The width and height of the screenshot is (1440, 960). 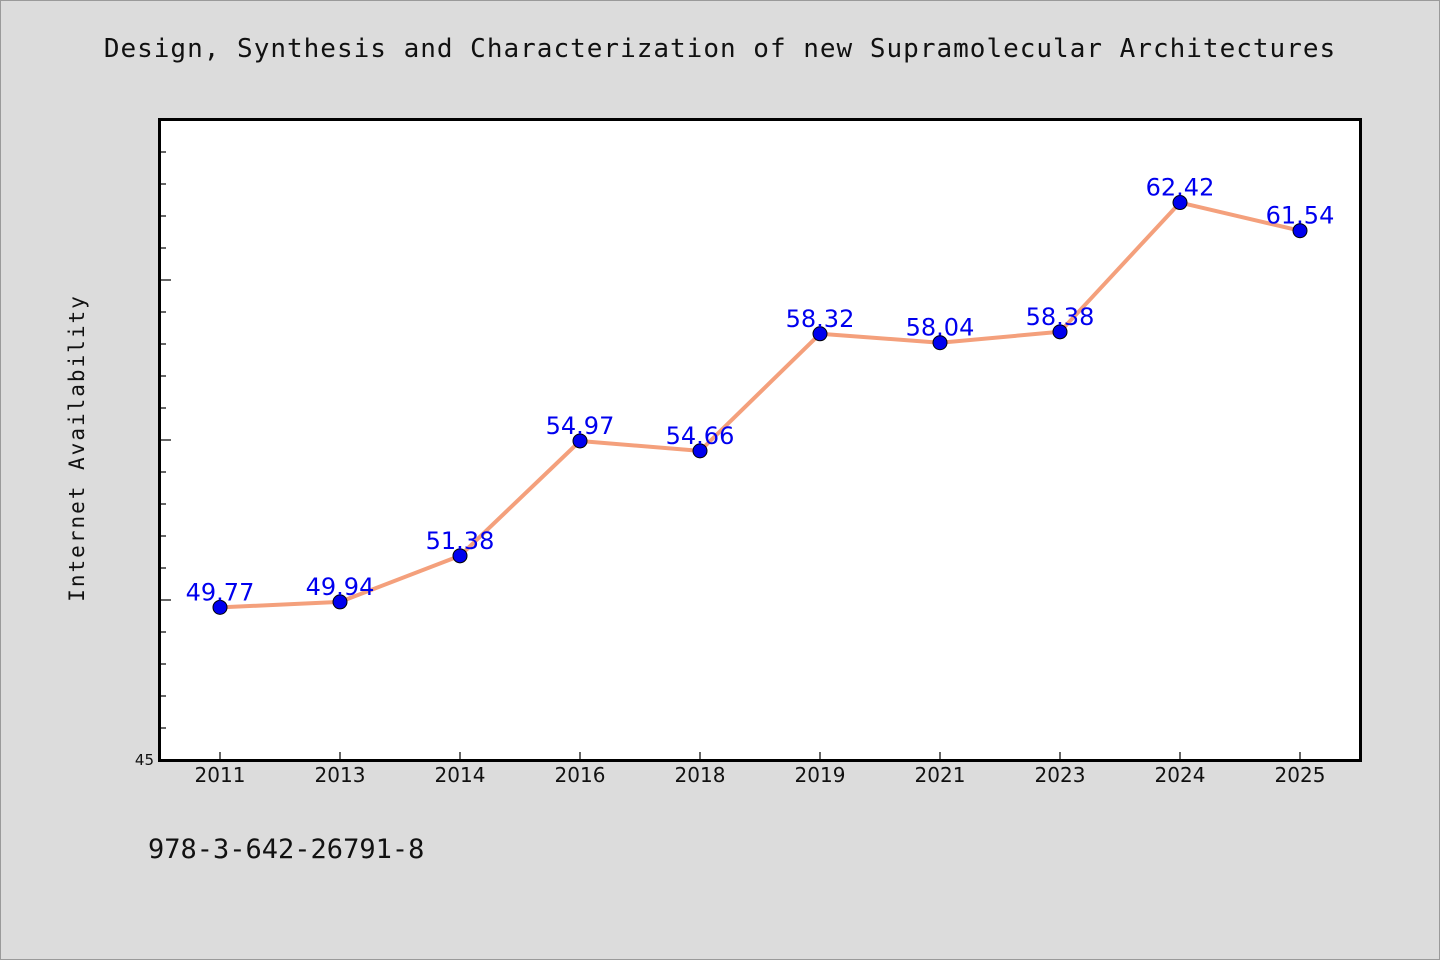 I want to click on y-axis-ticks: 45, so click(x=153, y=460).